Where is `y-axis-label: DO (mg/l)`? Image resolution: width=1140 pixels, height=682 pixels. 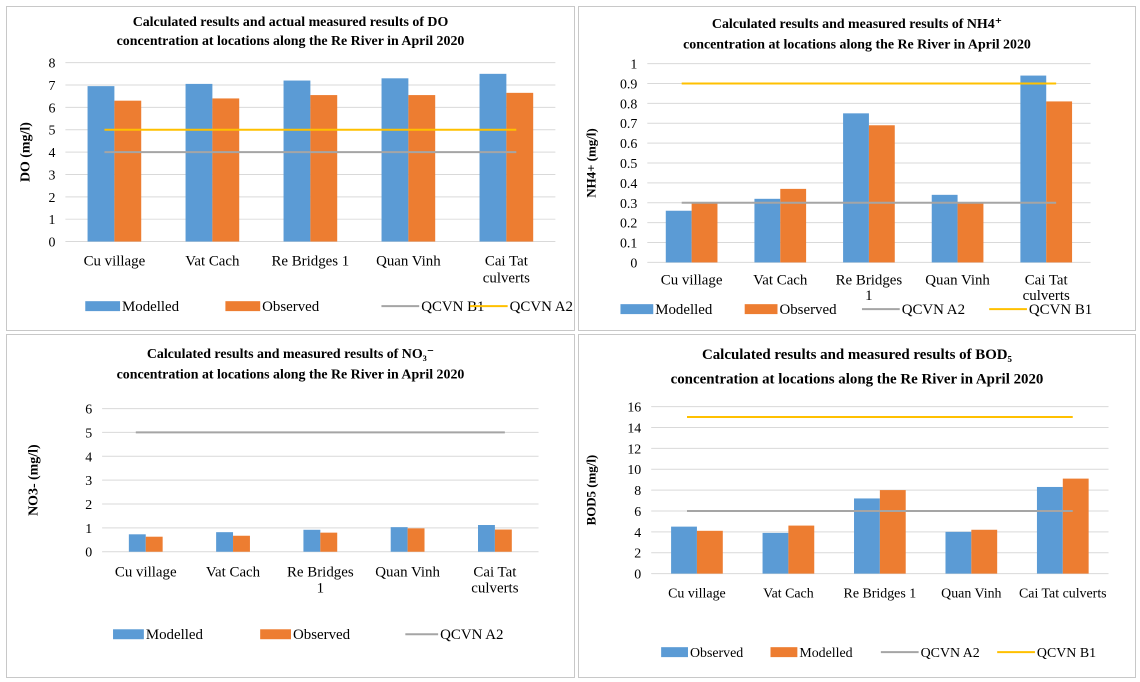
y-axis-label: DO (mg/l) is located at coordinates (26, 152).